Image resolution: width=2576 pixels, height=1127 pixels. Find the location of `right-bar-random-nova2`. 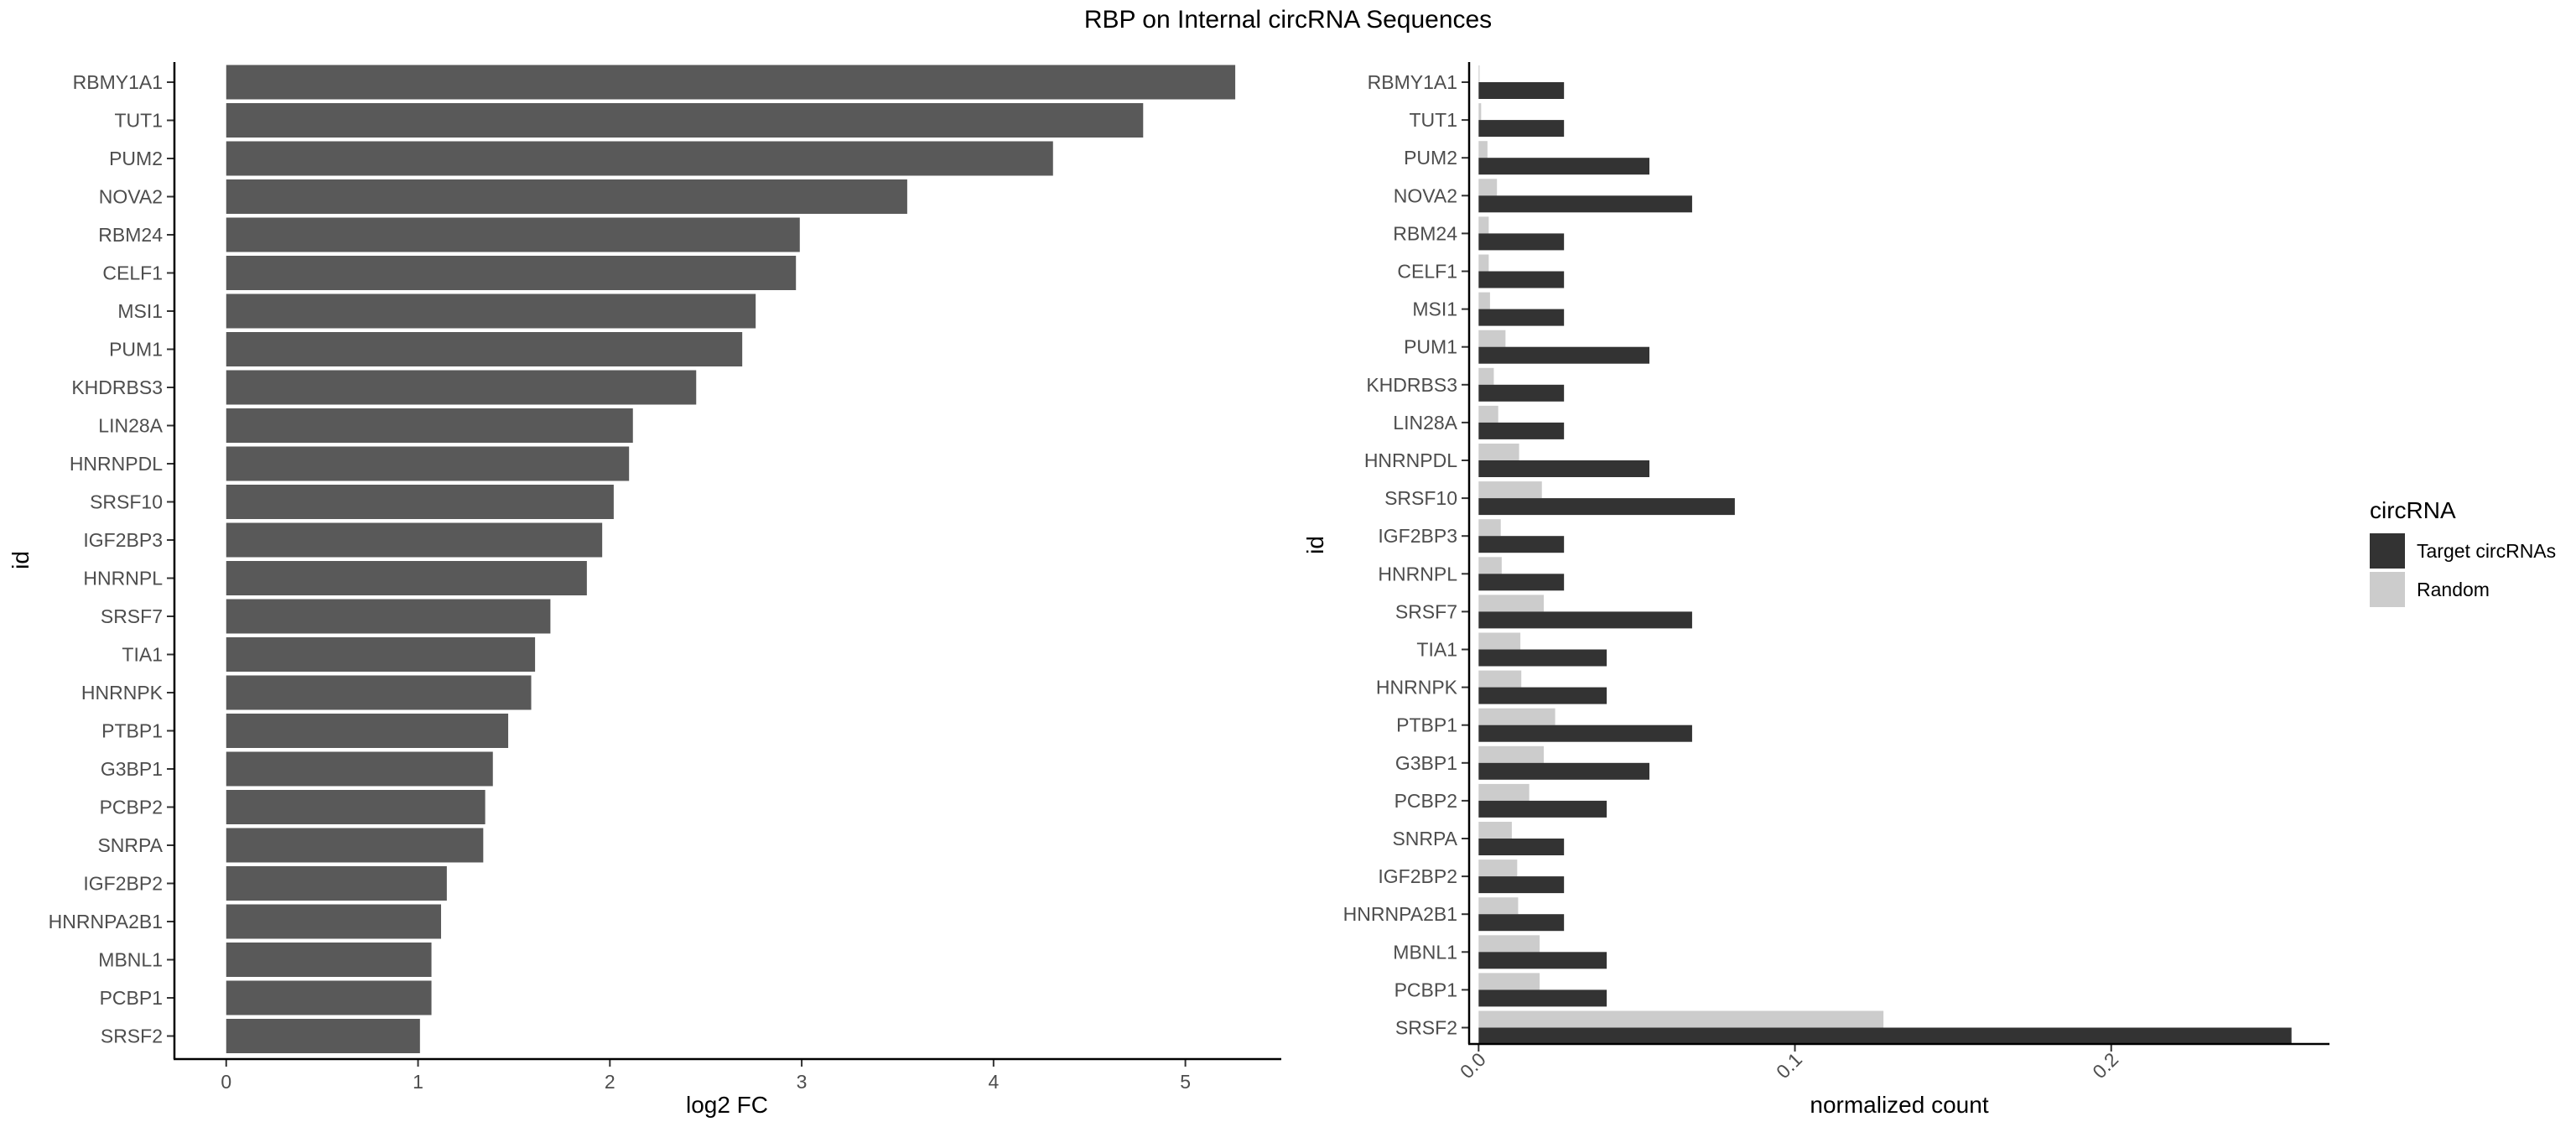

right-bar-random-nova2 is located at coordinates (1488, 187).